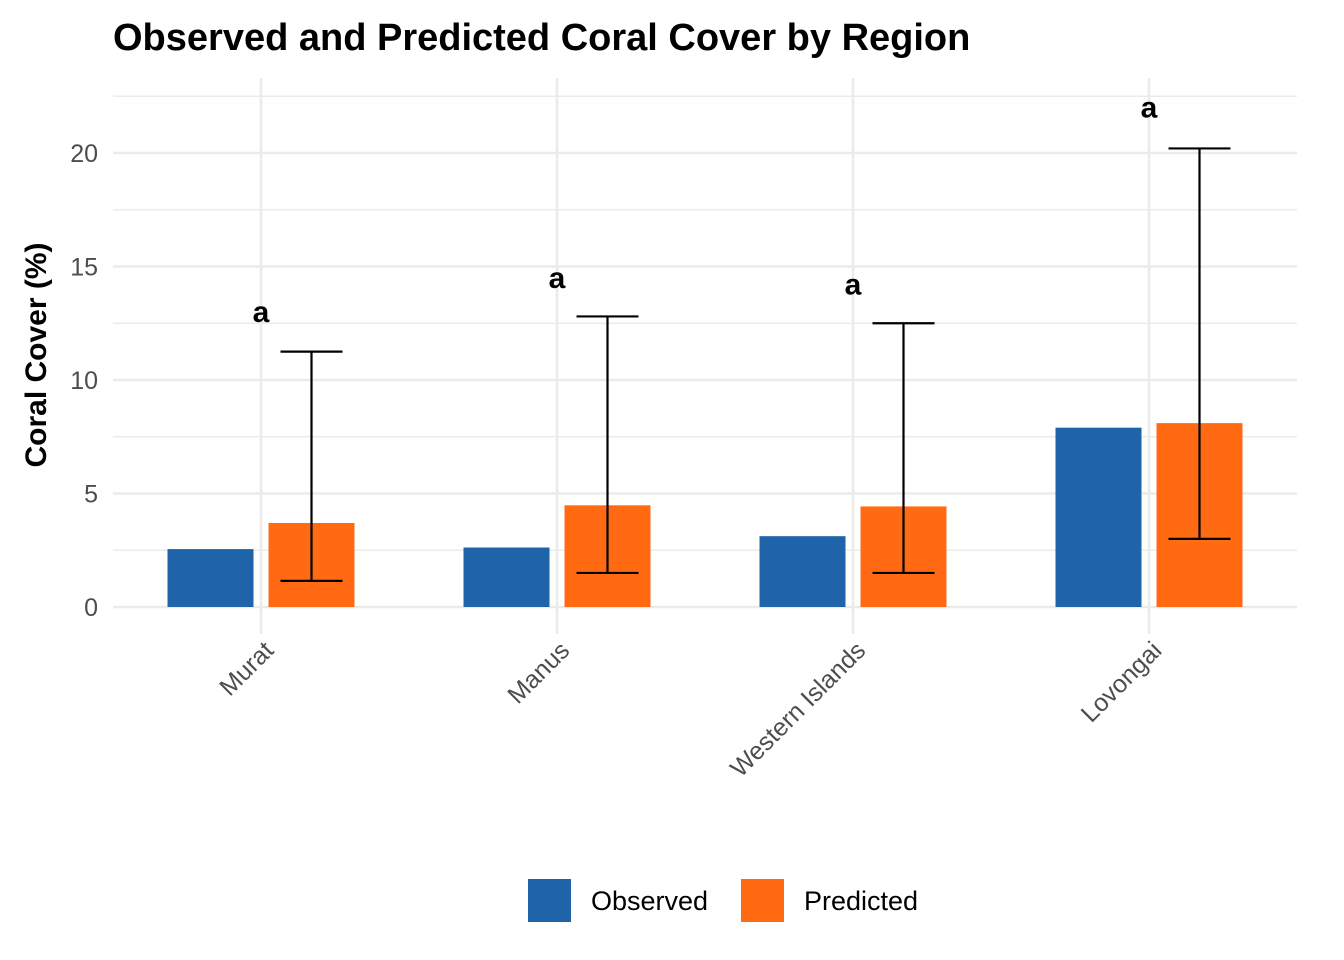 Image resolution: width=1344 pixels, height=960 pixels. Describe the element at coordinates (549, 900) in the screenshot. I see `legend-swatch-observed` at that location.